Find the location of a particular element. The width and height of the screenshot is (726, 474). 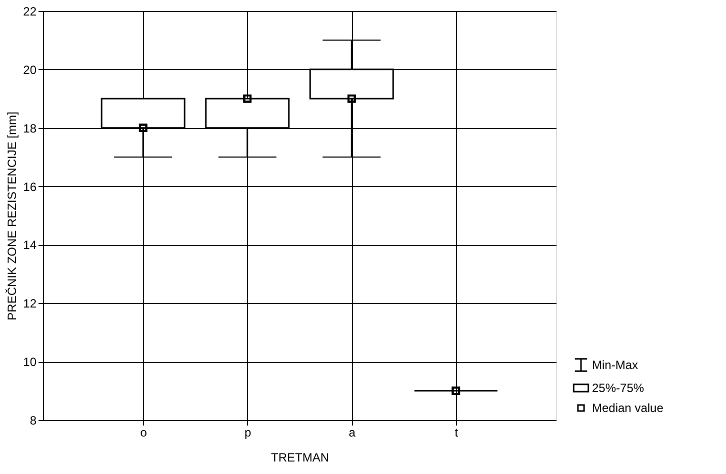

text: 25%-75% is located at coordinates (618, 388).